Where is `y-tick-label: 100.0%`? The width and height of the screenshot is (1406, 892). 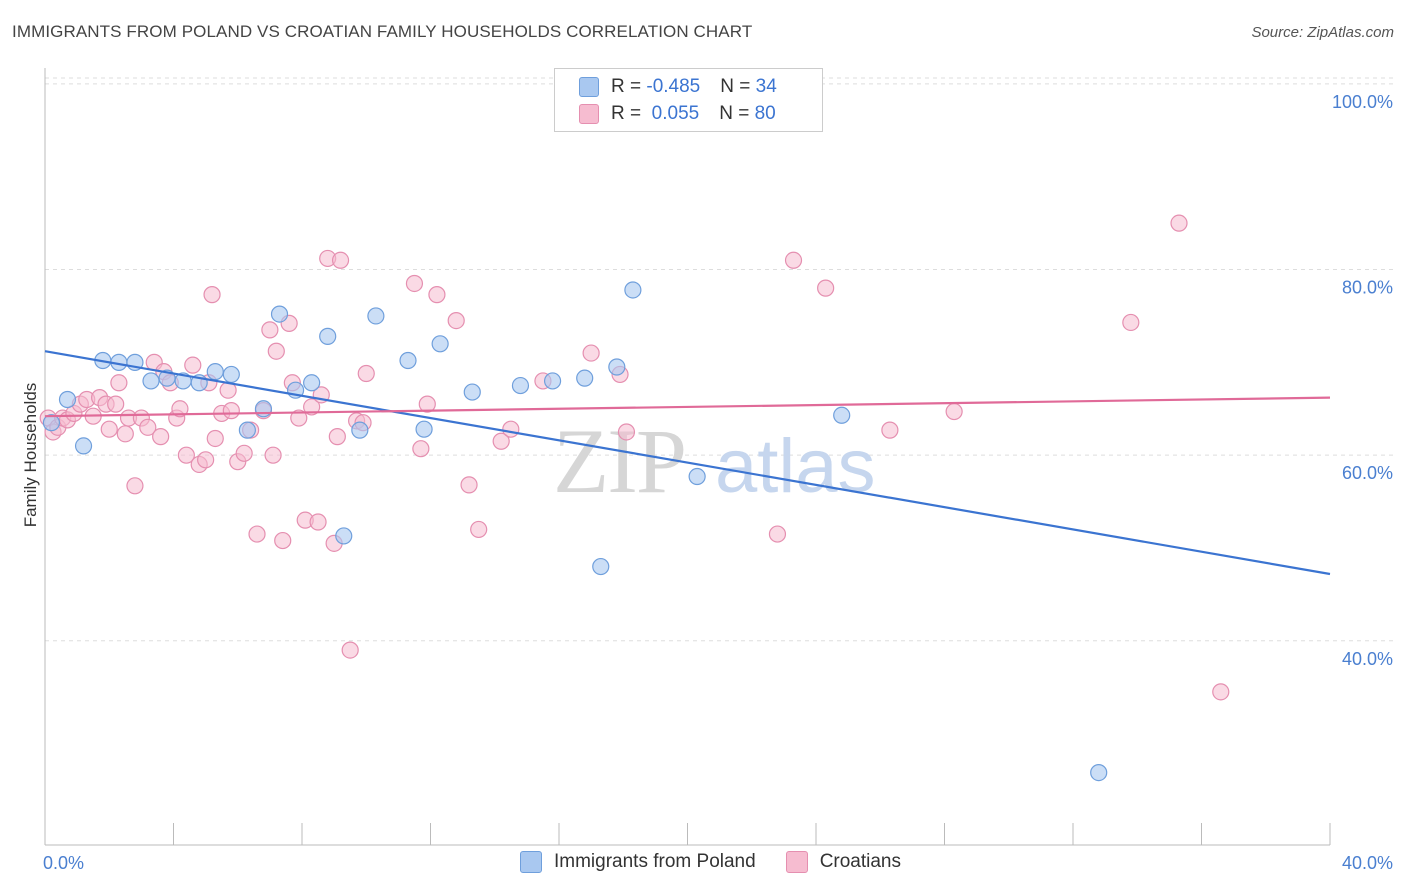
y-tick-label: 100.0% is located at coordinates (1362, 102).